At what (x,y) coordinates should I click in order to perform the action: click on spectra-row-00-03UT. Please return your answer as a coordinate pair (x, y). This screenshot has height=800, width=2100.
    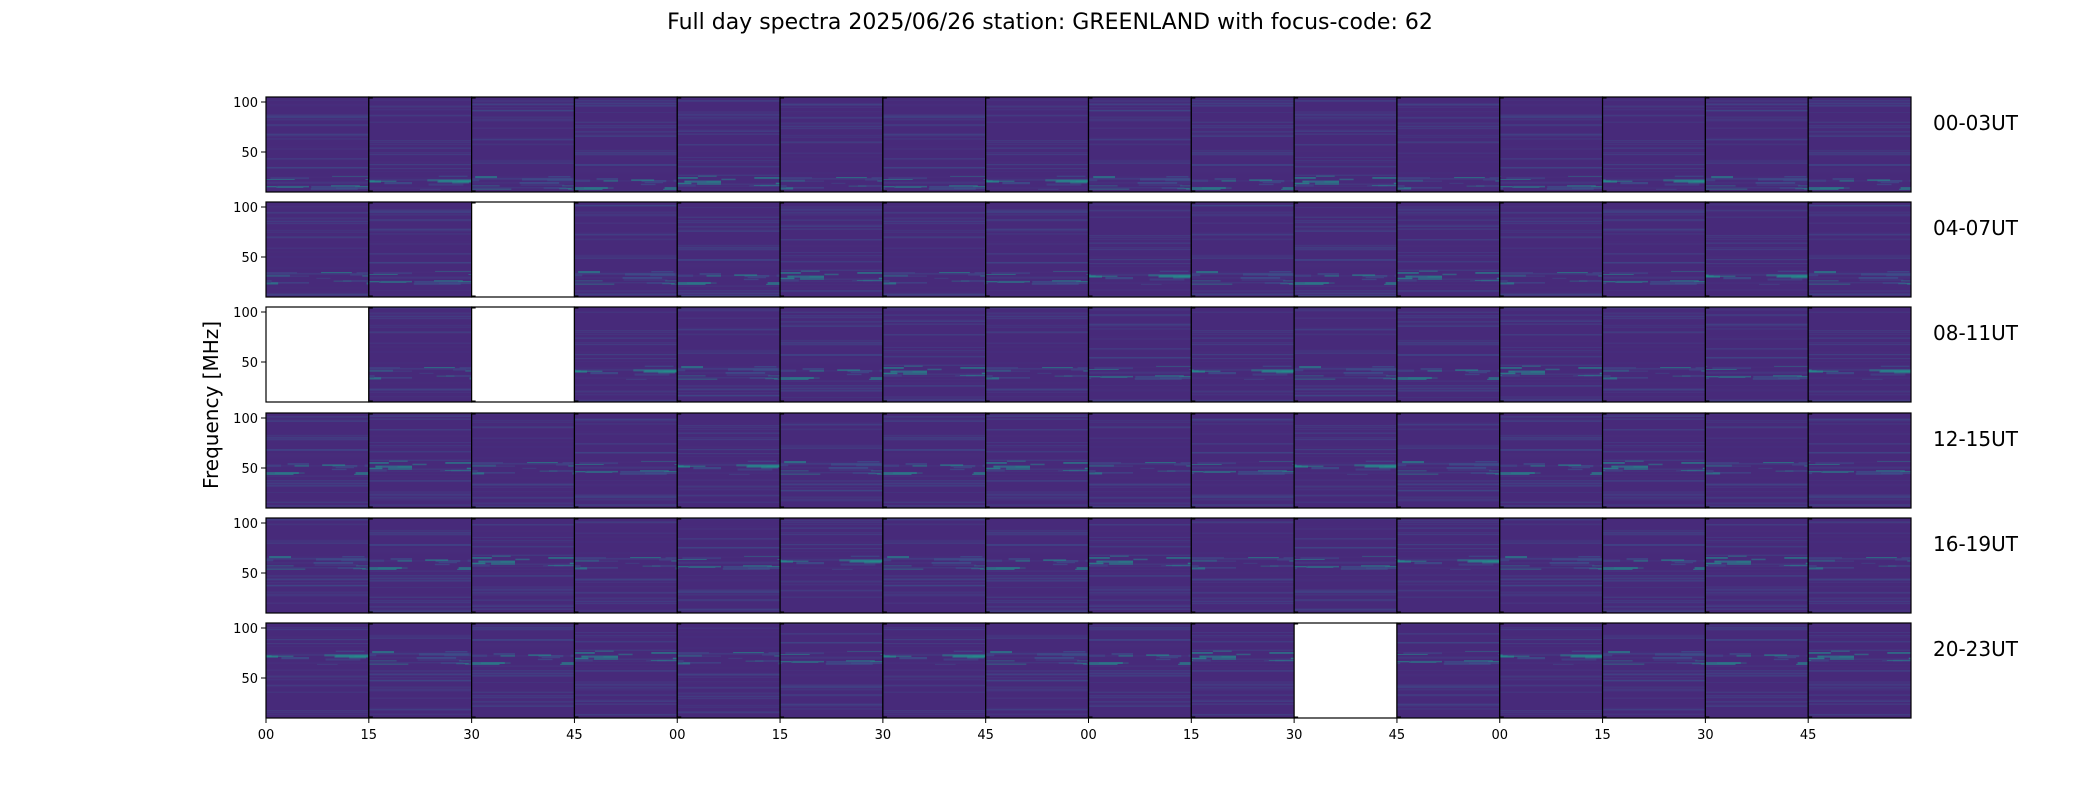
    Looking at the image, I should click on (1088, 144).